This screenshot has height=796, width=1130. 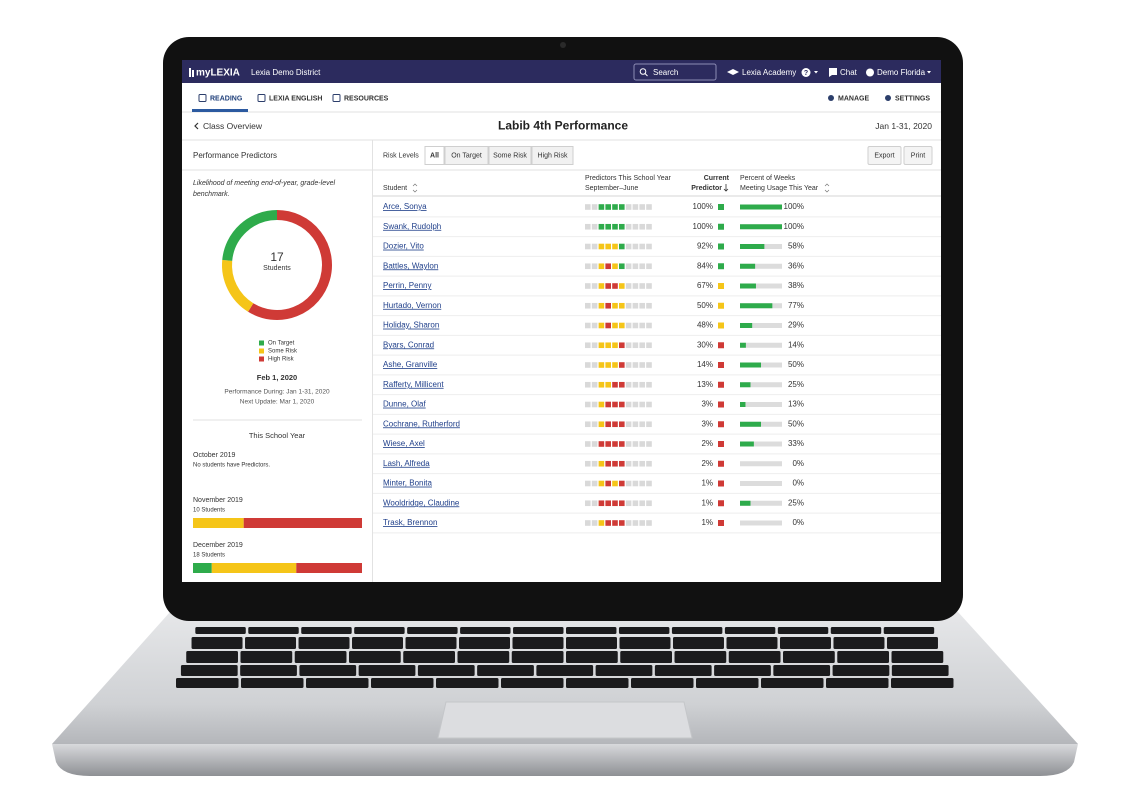 I want to click on search-icon, so click(x=646, y=75).